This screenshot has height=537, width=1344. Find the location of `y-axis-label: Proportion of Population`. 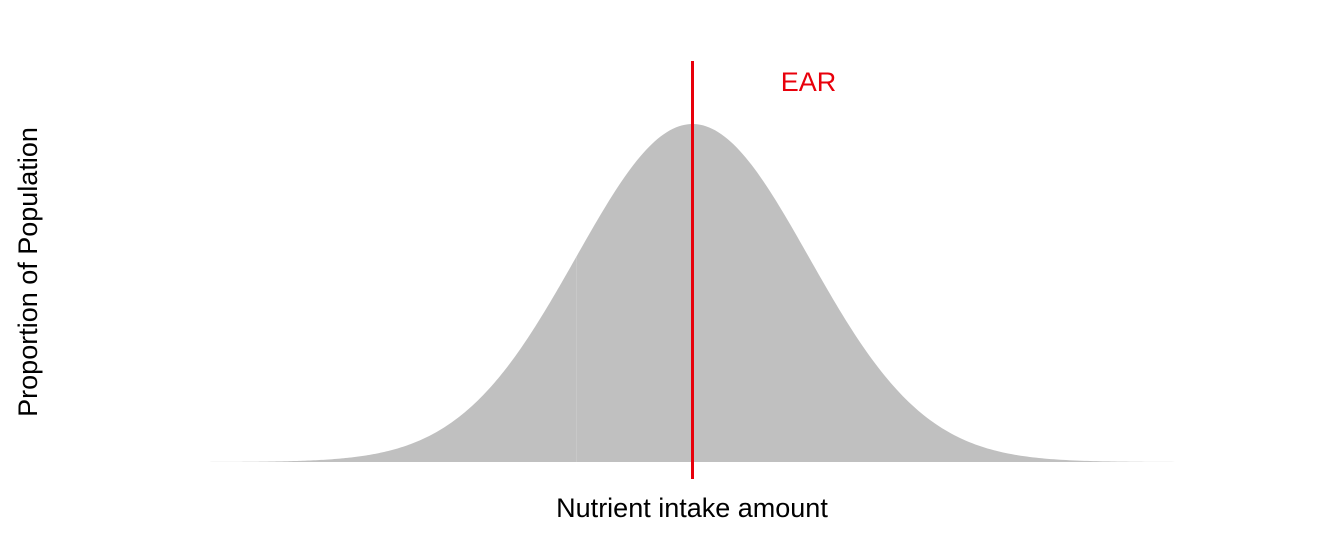

y-axis-label: Proportion of Population is located at coordinates (28, 272).